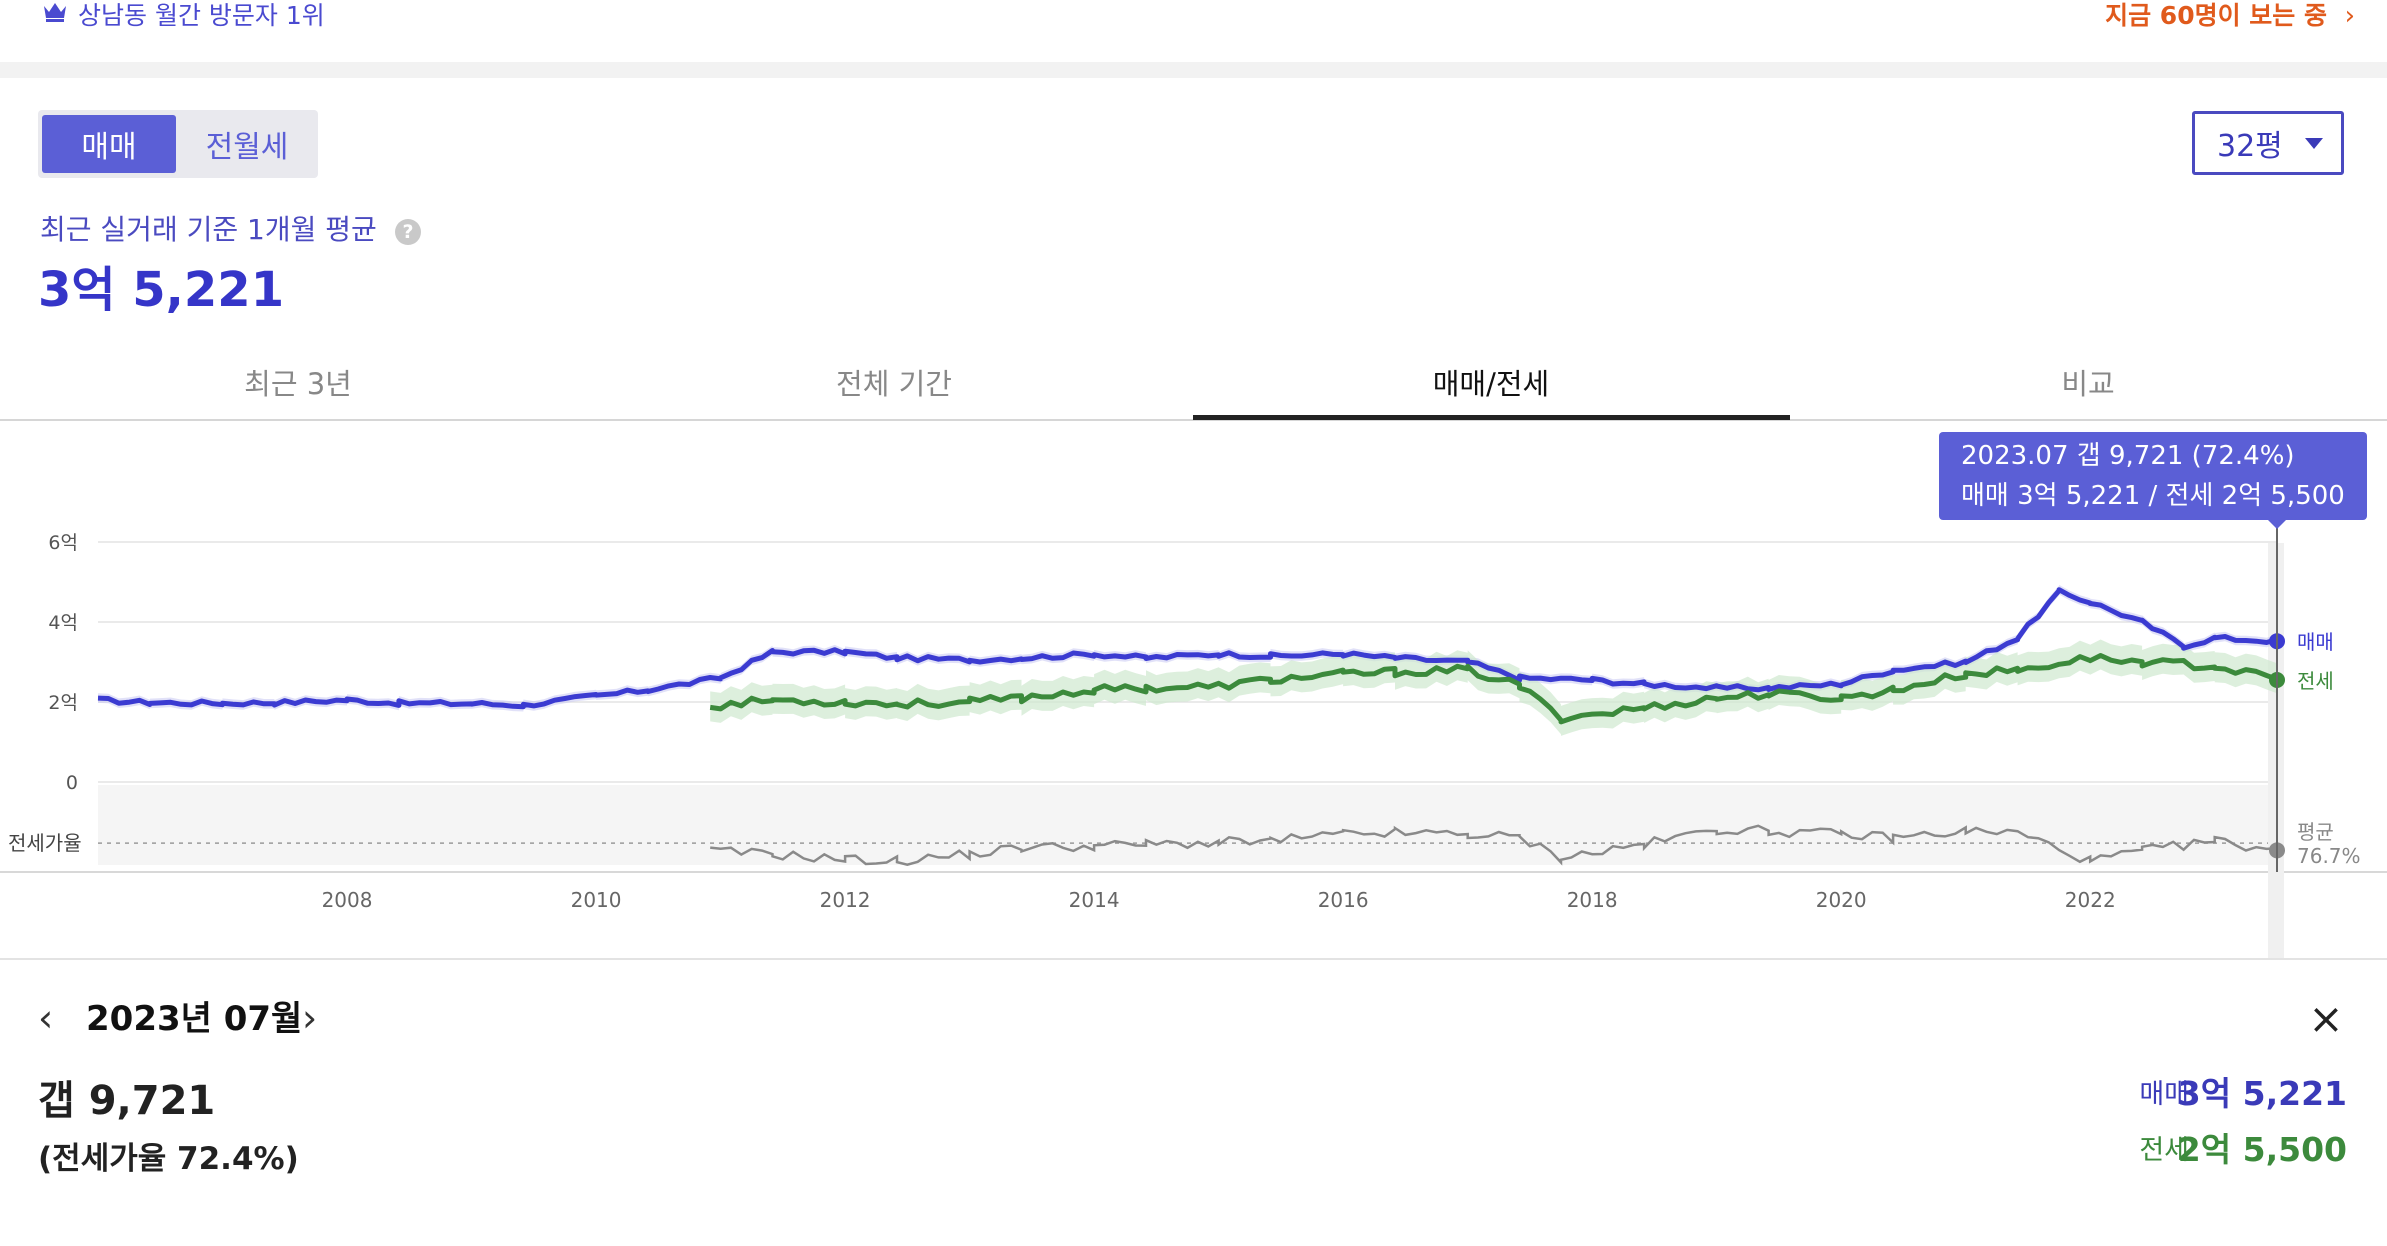  What do you see at coordinates (2250, 146) in the screenshot?
I see `area-select-value: 32평` at bounding box center [2250, 146].